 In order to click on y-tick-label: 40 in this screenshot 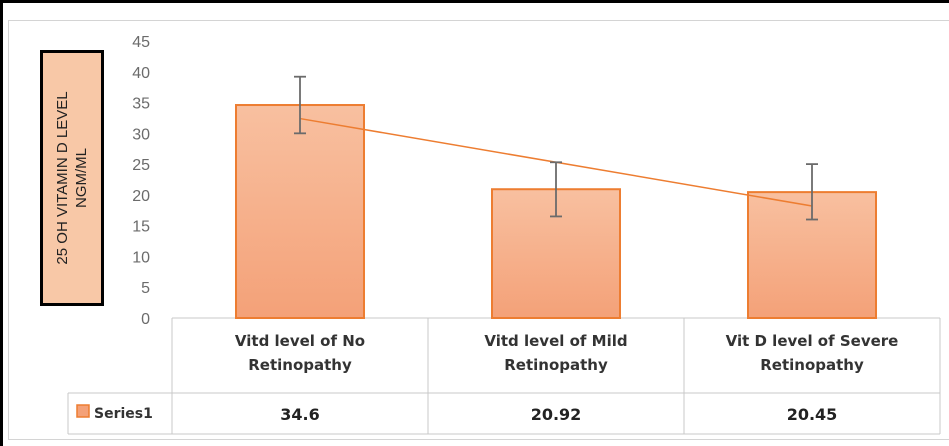, I will do `click(141, 73)`.